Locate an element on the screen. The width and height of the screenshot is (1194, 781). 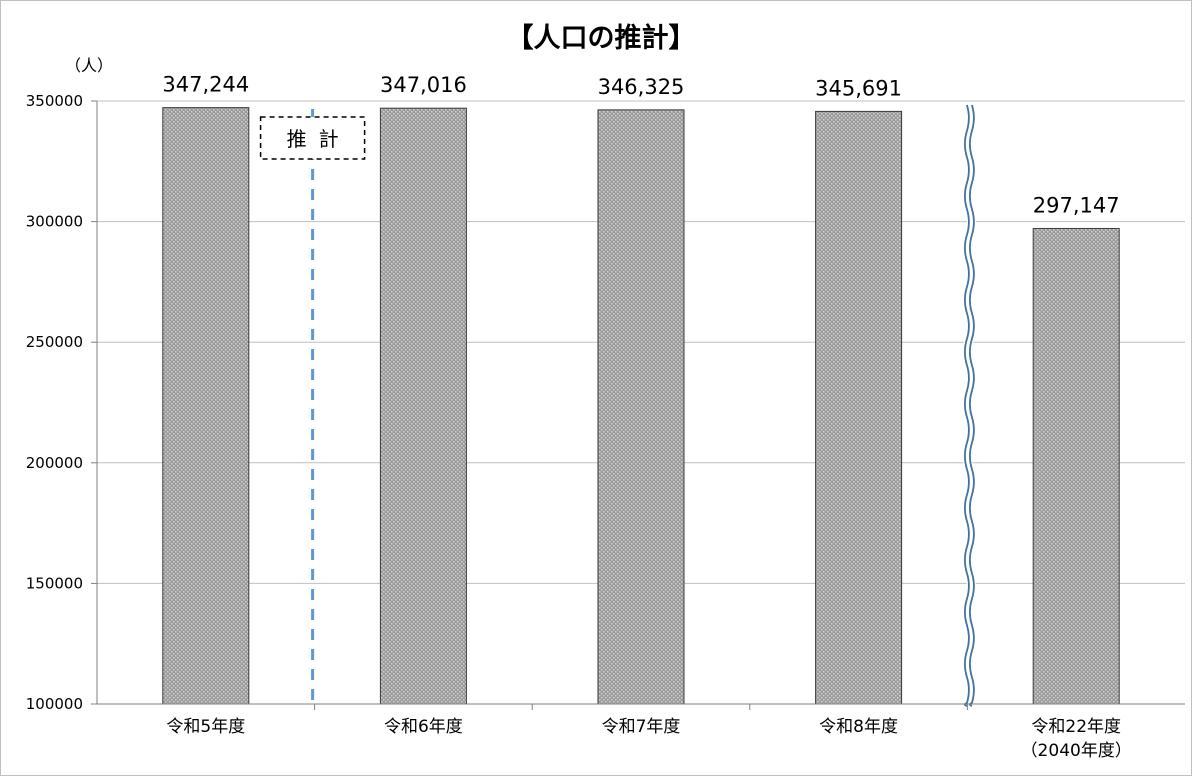
data-label: 297,147 is located at coordinates (1076, 205).